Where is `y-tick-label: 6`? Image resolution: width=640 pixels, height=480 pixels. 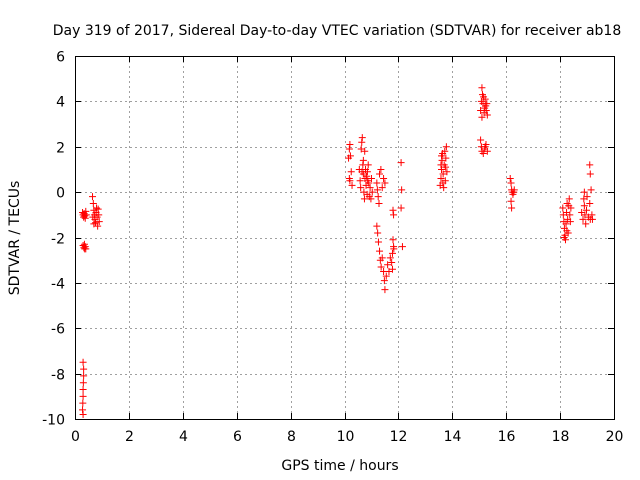 y-tick-label: 6 is located at coordinates (60, 58).